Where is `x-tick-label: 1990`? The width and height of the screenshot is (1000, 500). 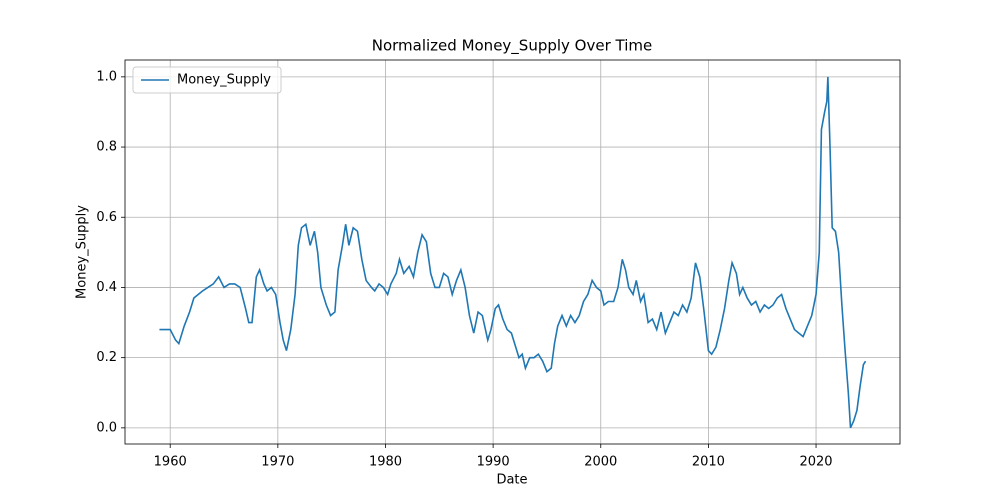
x-tick-label: 1990 is located at coordinates (493, 462).